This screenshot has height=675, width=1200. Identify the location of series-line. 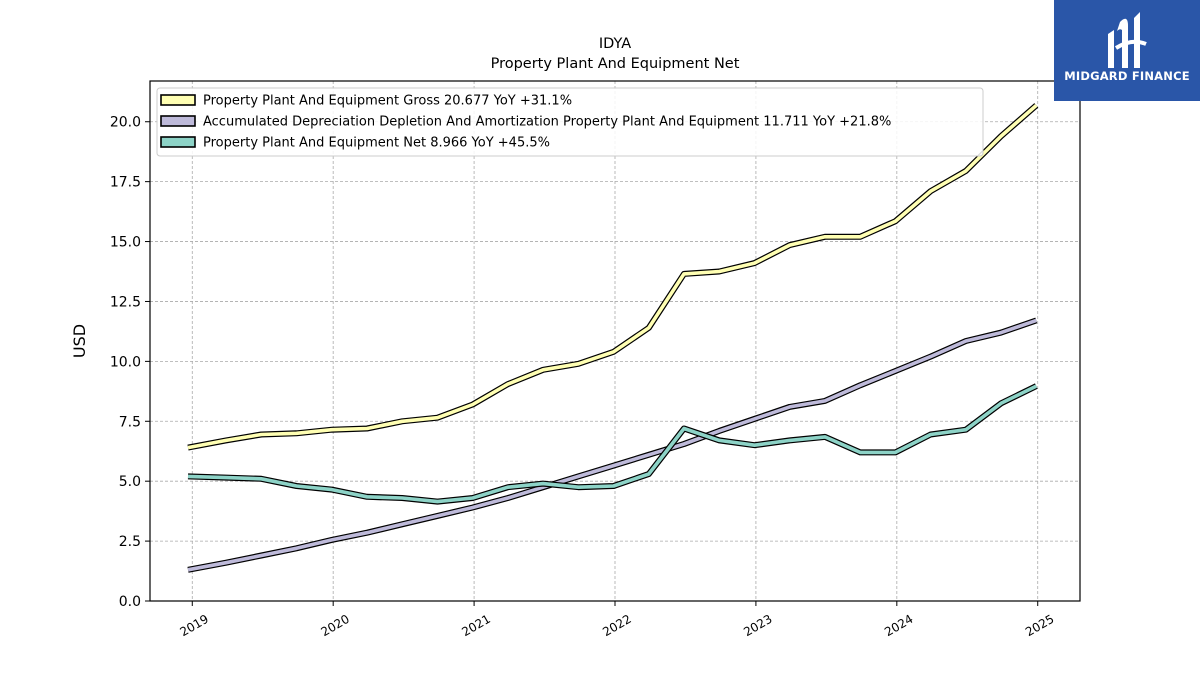
(612, 444).